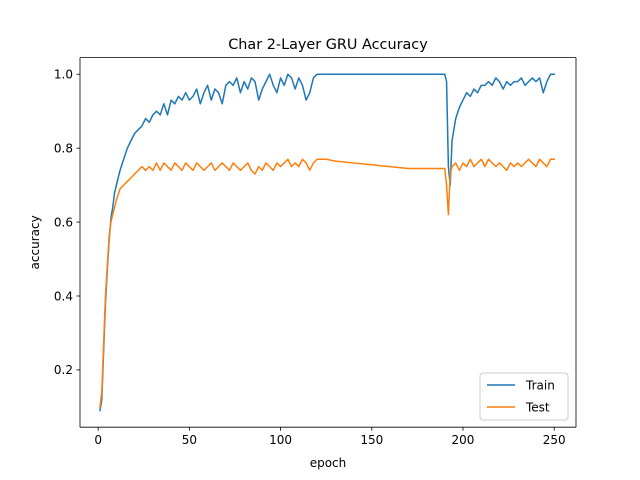  Describe the element at coordinates (63, 148) in the screenshot. I see `y-tick-label: 0.8` at that location.